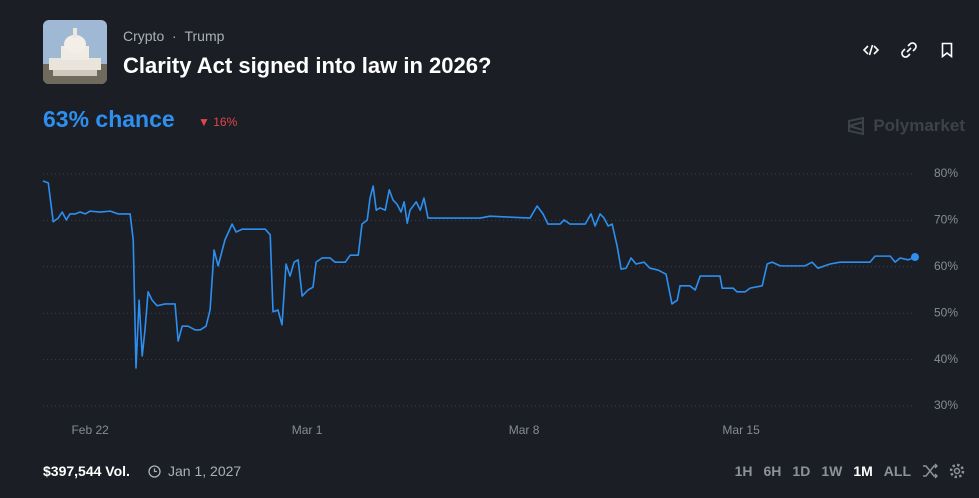 This screenshot has width=979, height=498. What do you see at coordinates (225, 122) in the screenshot?
I see `change-value: 16%` at bounding box center [225, 122].